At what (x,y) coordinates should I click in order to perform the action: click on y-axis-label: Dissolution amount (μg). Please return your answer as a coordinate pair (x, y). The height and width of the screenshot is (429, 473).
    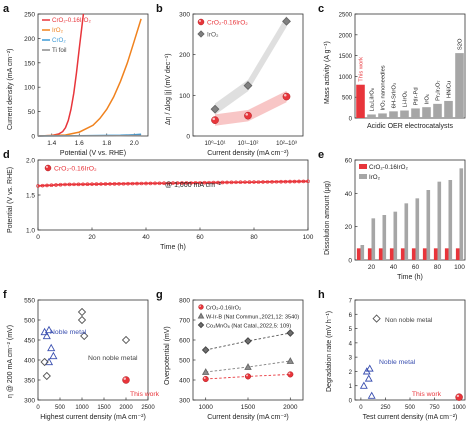
    Looking at the image, I should click on (327, 218).